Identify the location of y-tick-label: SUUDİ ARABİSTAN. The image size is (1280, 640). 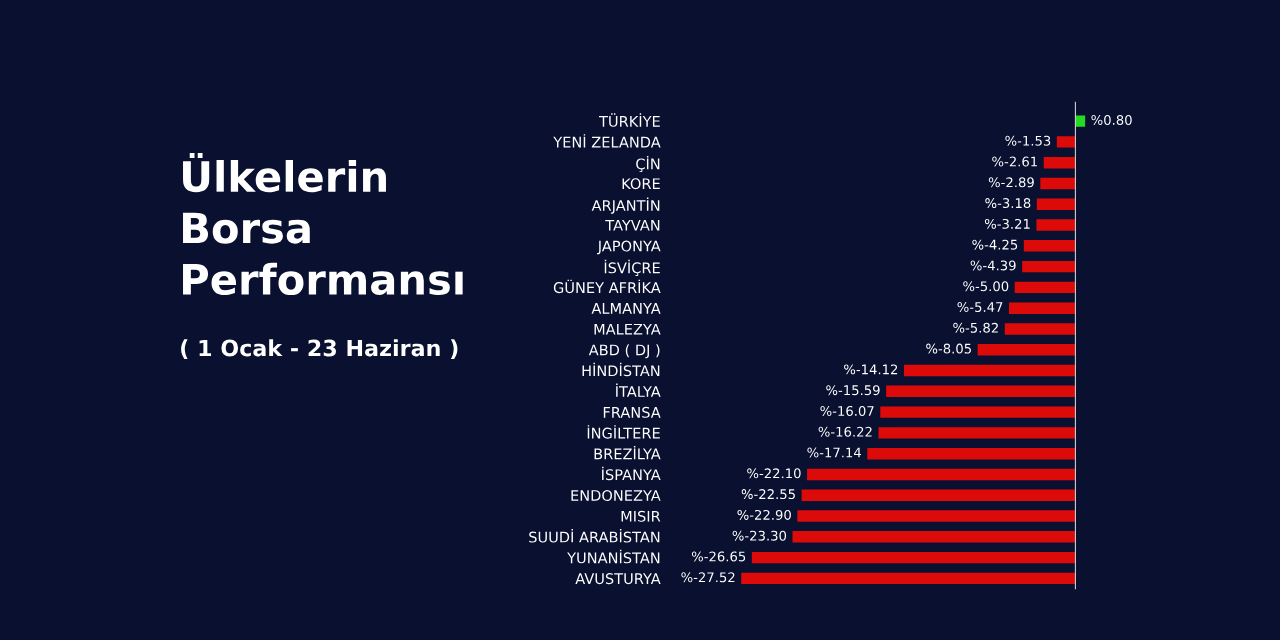
(594, 536).